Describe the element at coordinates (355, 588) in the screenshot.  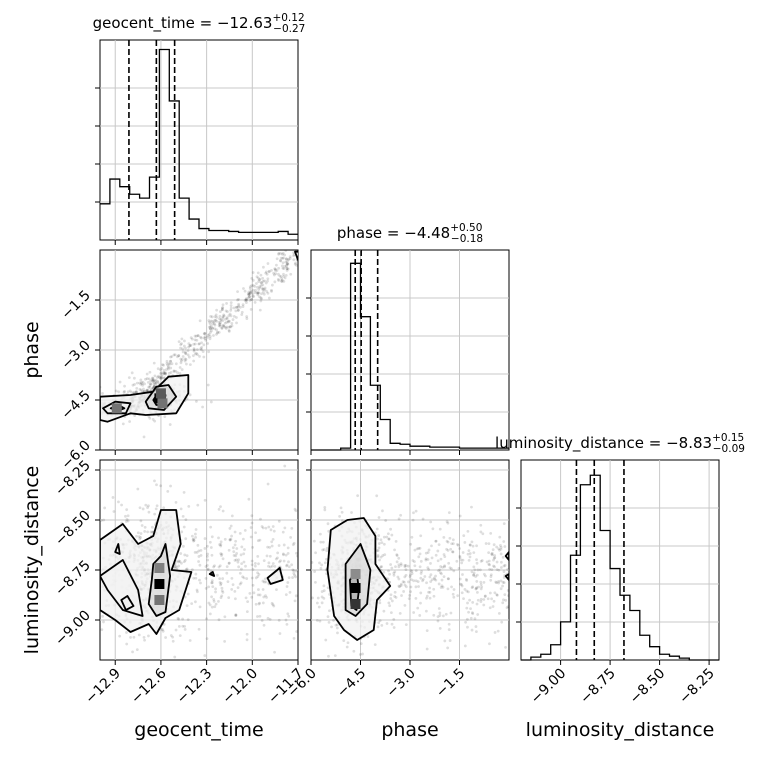
I see `density-cell` at that location.